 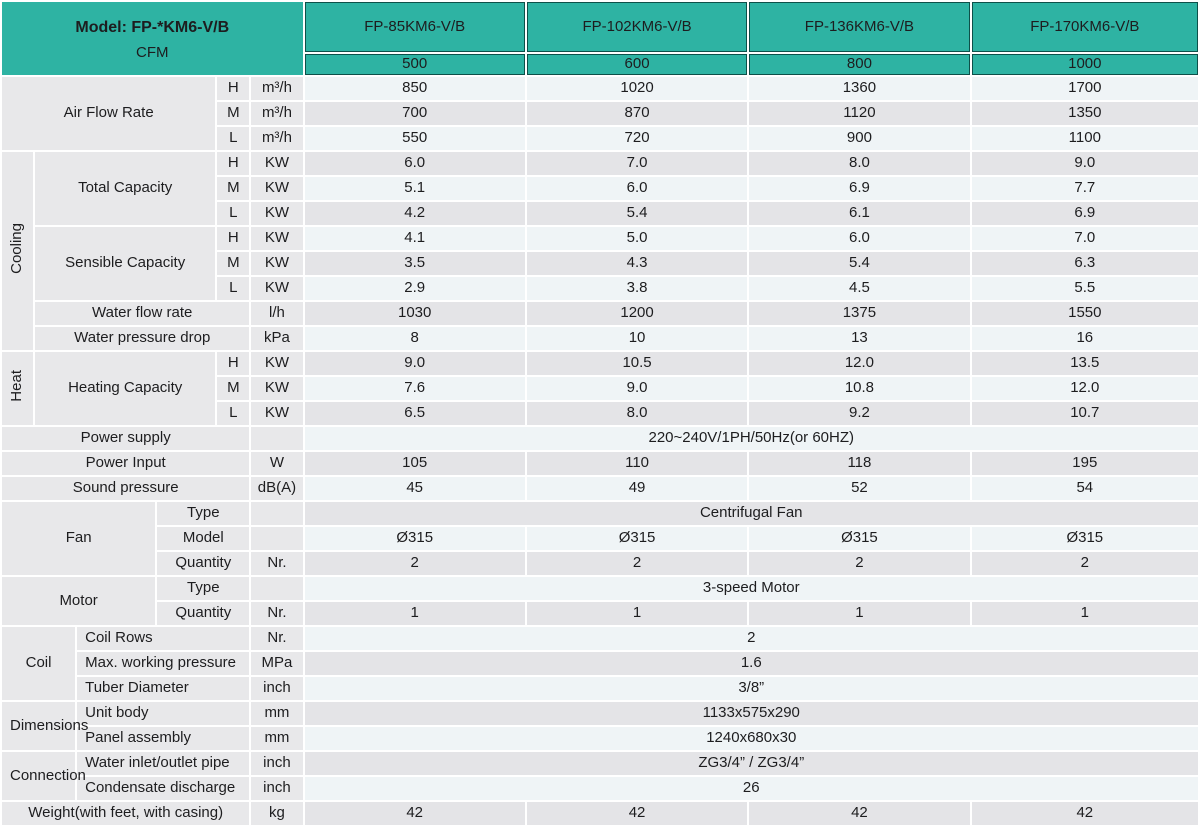 What do you see at coordinates (79, 538) in the screenshot?
I see `fan-section-label: Fan` at bounding box center [79, 538].